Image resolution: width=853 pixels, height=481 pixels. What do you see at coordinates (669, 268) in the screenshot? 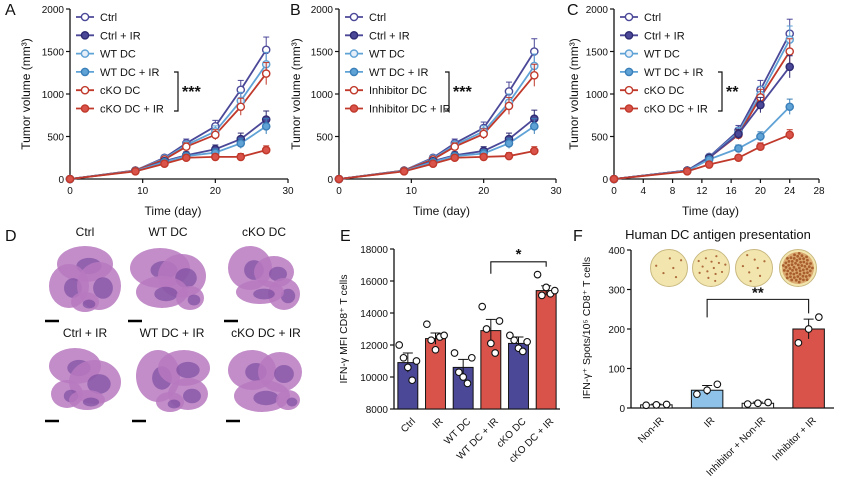
I see `elispot-well` at bounding box center [669, 268].